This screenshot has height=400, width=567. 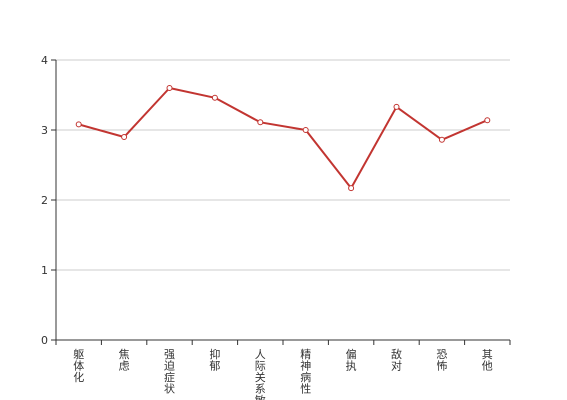 I want to click on x-axis: 躯体化 焦虑 强迫症状 抑郁 人际关系敏感 精神病性 偏执 敌对 恐怖 其他, so click(x=283, y=369).